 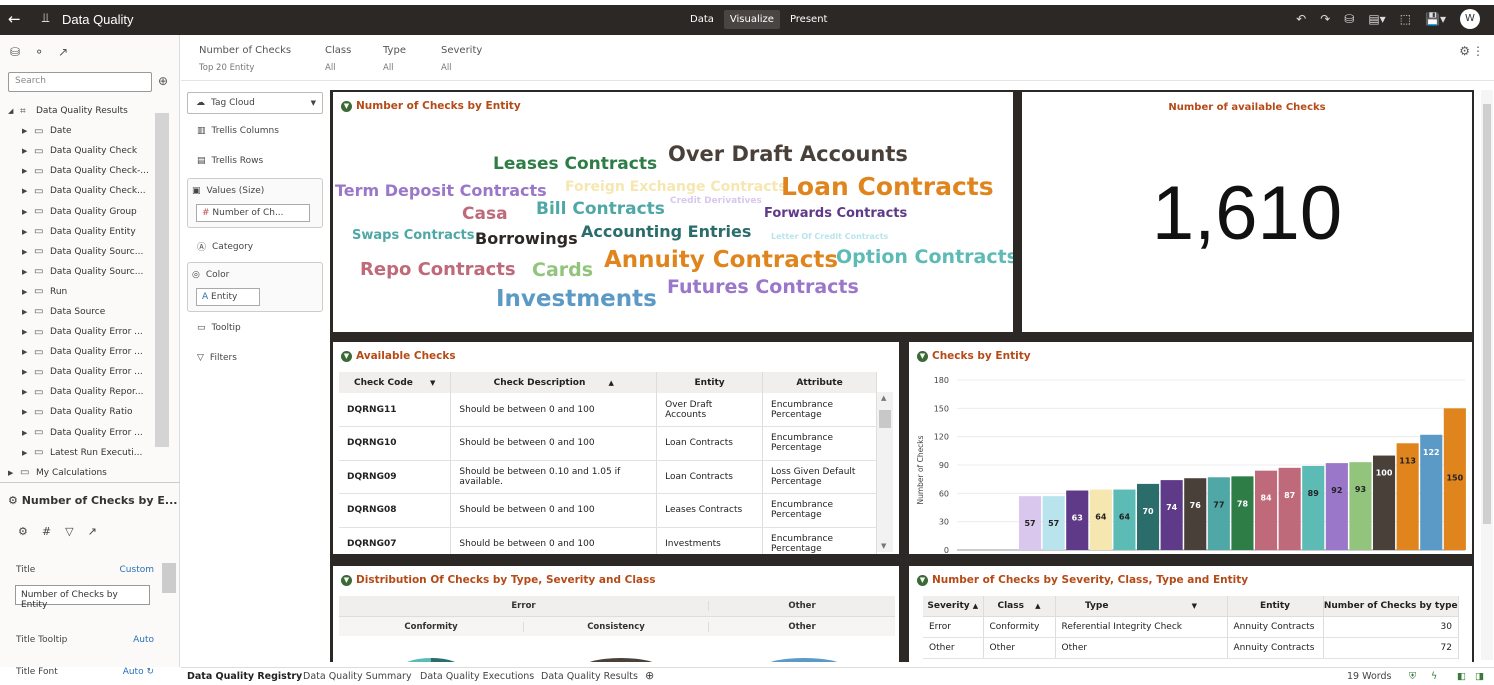 I want to click on cloud-word: Futures Contracts, so click(x=763, y=287).